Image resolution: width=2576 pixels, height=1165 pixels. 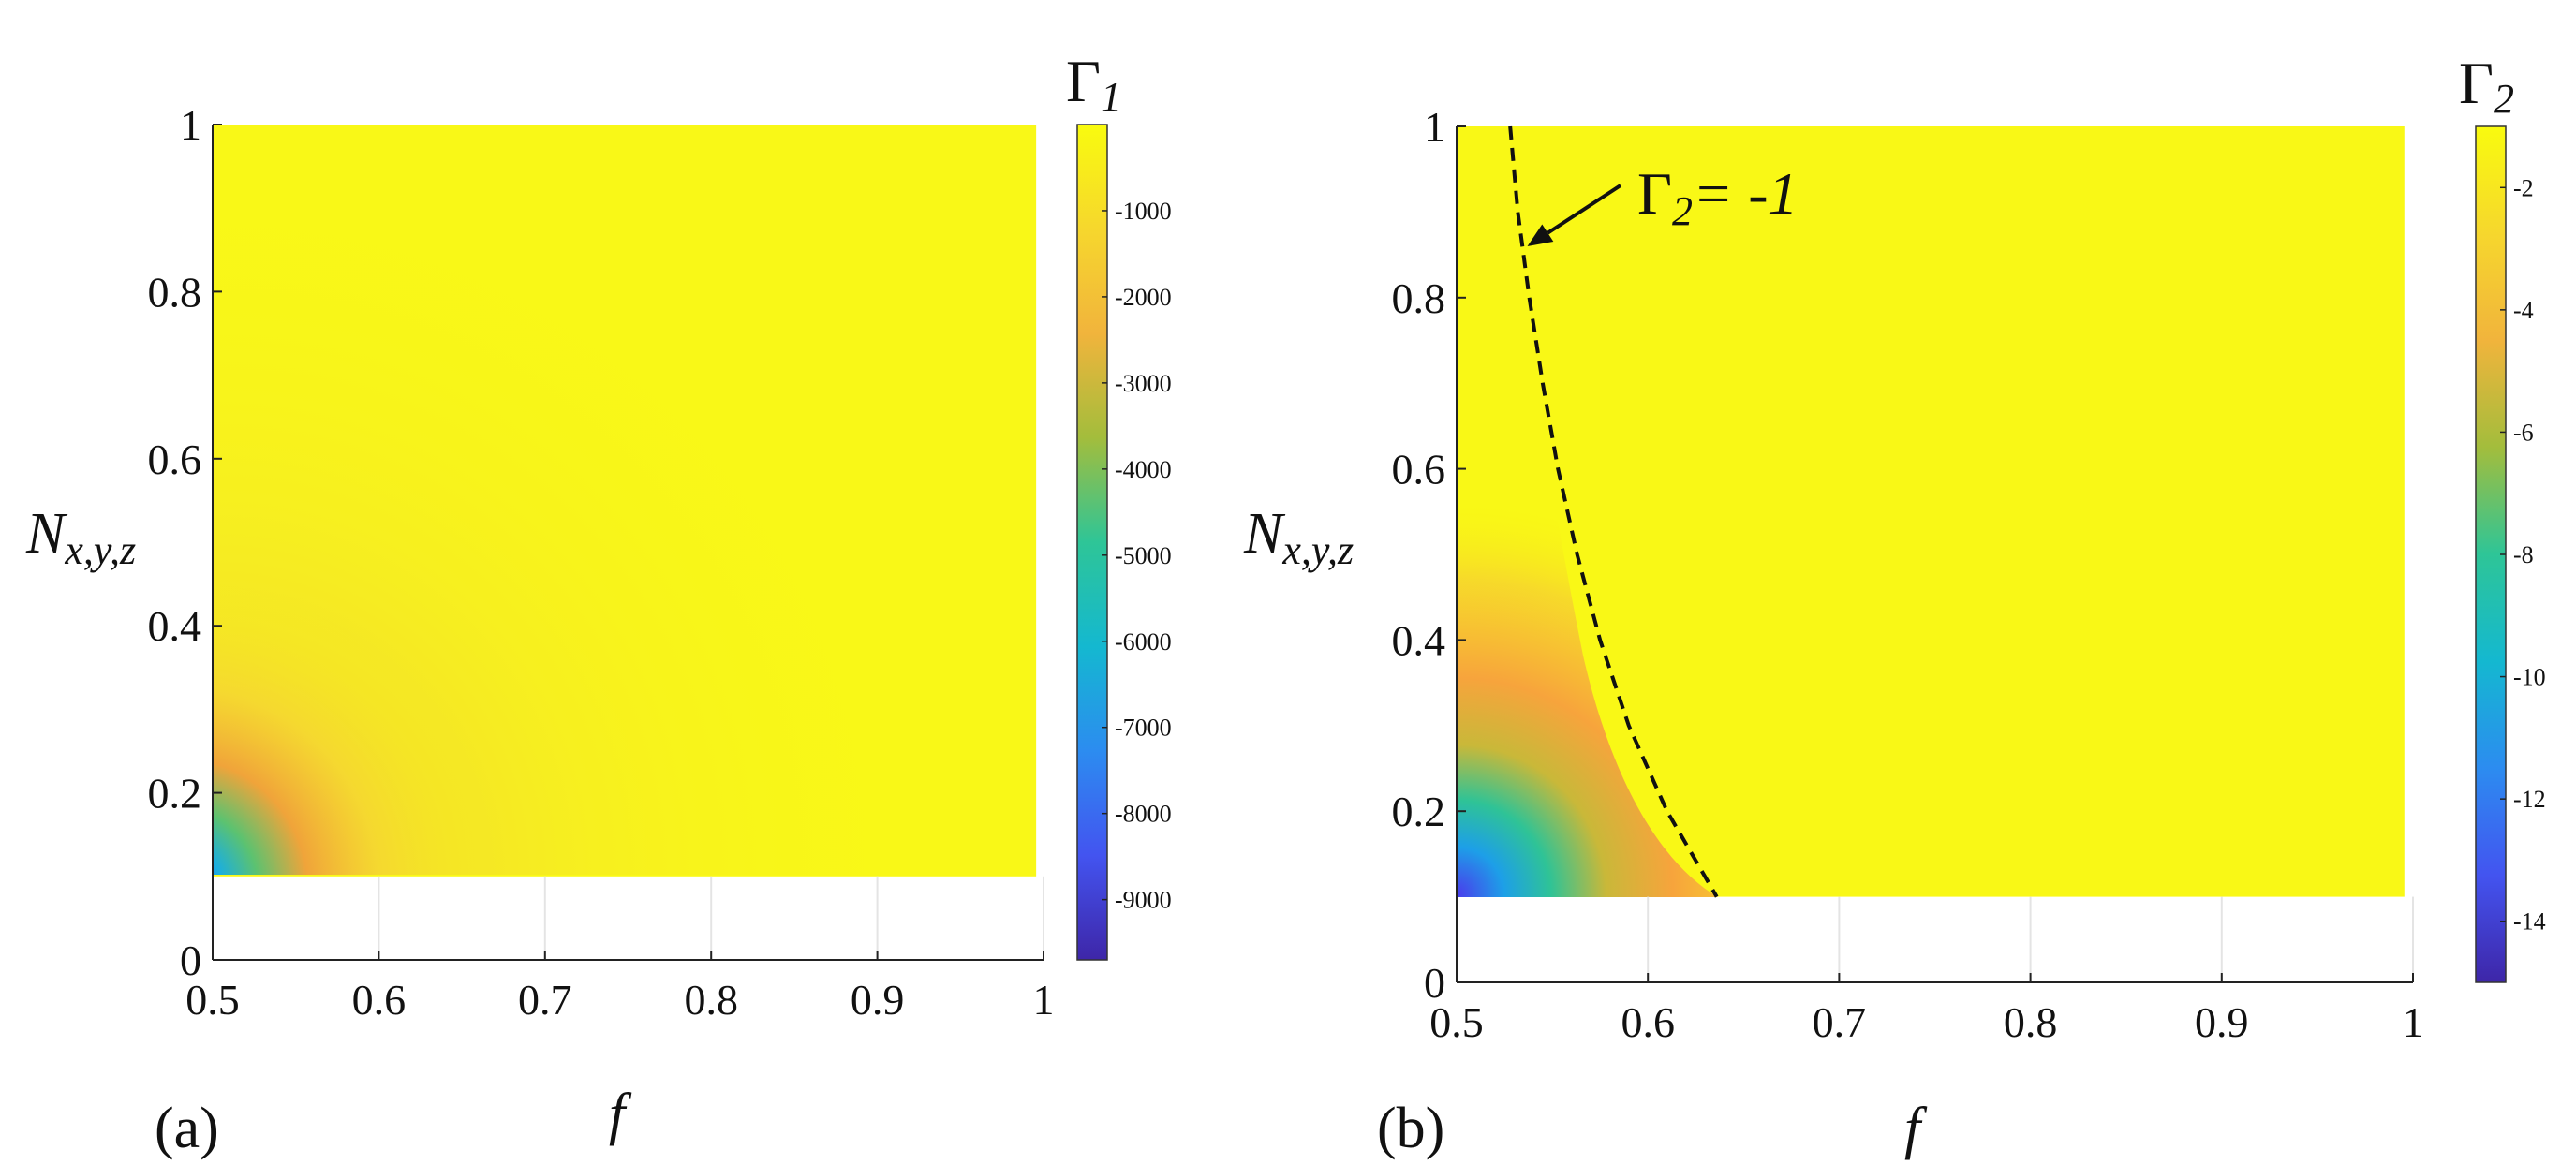 I want to click on colorbar-tick-label: -2000, so click(x=1143, y=297).